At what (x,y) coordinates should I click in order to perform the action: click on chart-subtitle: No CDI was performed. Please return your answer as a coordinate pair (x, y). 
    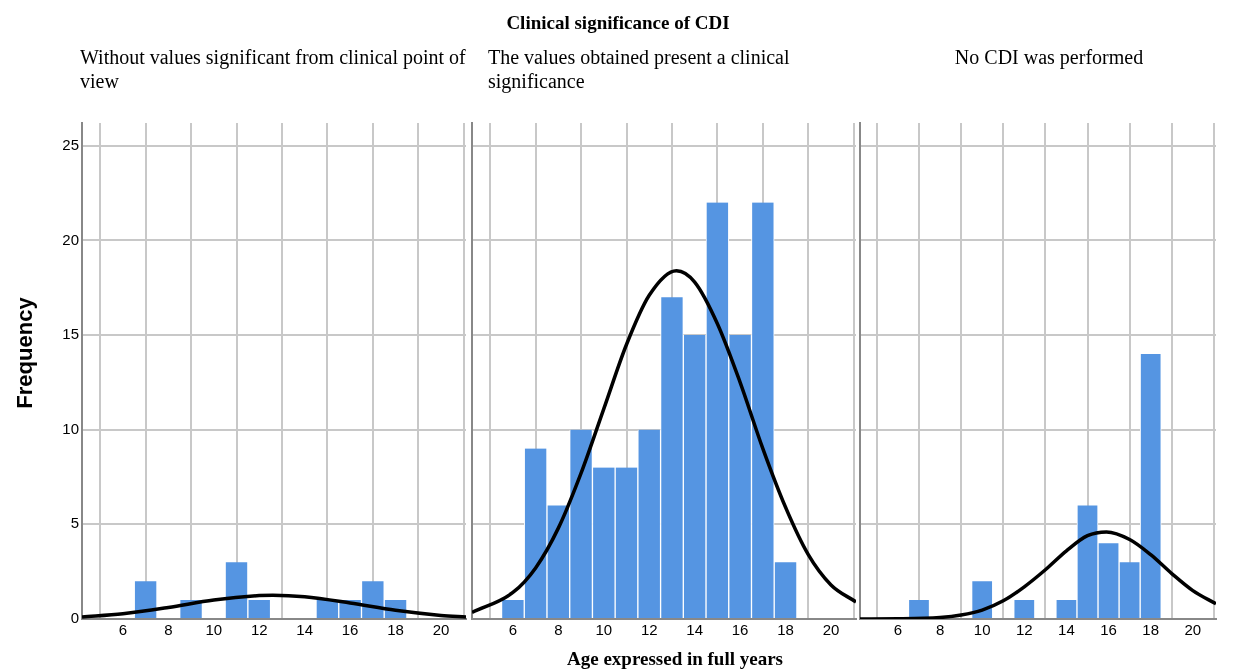
    Looking at the image, I should click on (1049, 57).